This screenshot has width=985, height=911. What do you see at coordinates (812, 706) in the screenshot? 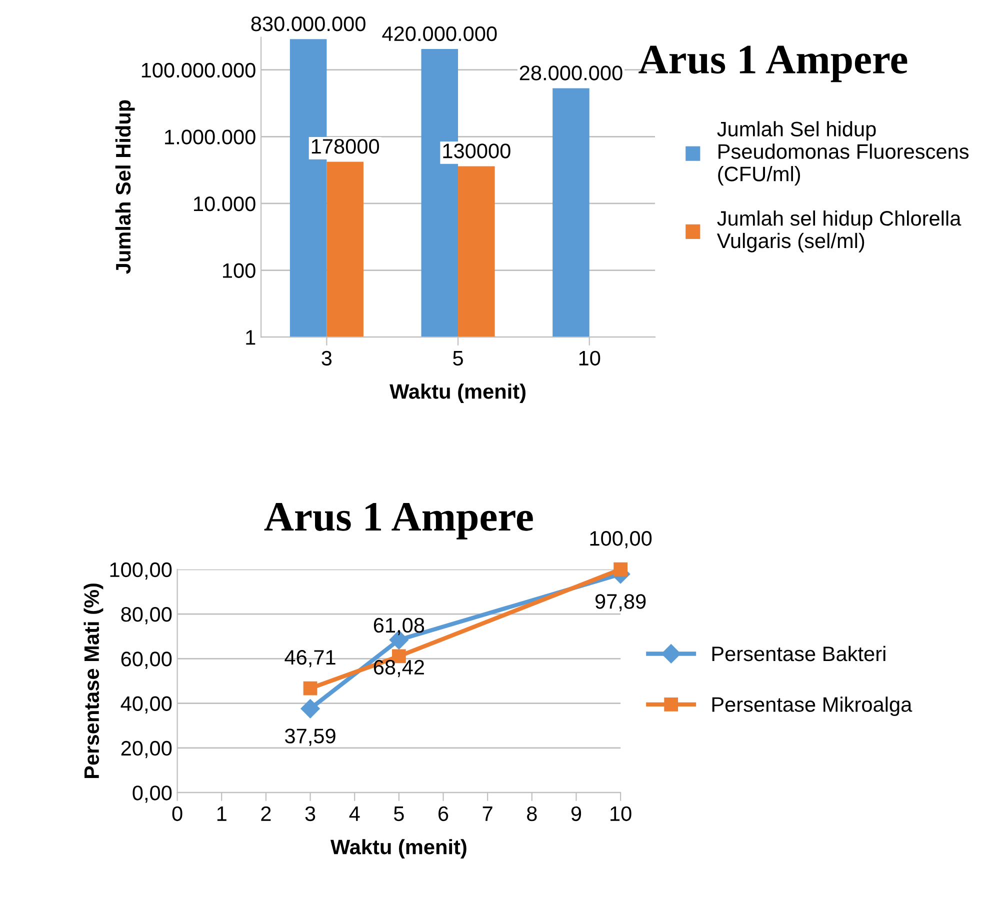
I see `legend-label: Persentase Mikroalga` at bounding box center [812, 706].